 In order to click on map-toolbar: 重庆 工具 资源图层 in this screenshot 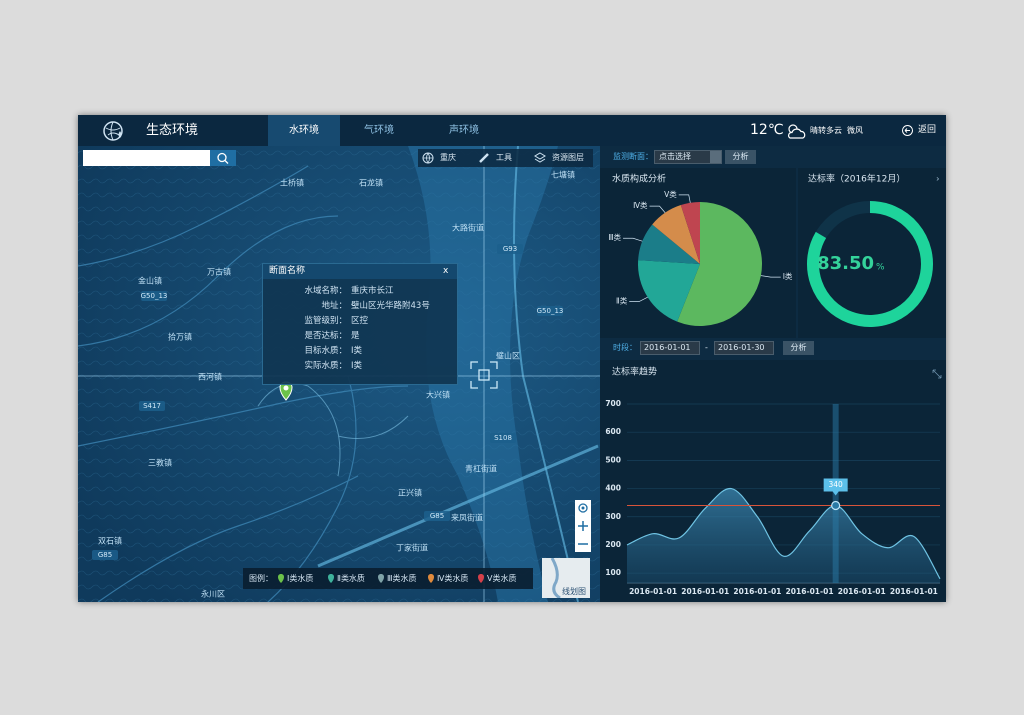, I will do `click(505, 158)`.